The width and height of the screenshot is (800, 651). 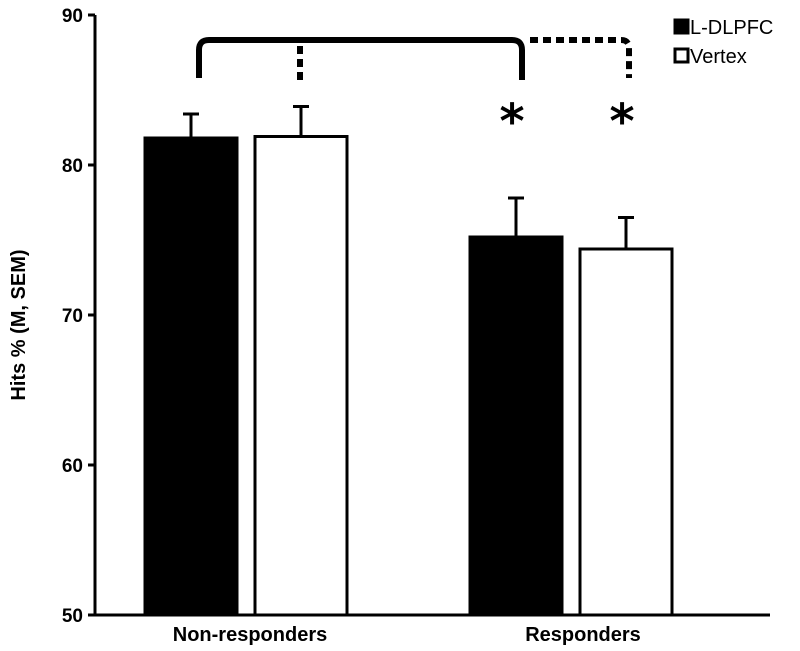 I want to click on legend: L-DLPFC Vertex, so click(x=723, y=42).